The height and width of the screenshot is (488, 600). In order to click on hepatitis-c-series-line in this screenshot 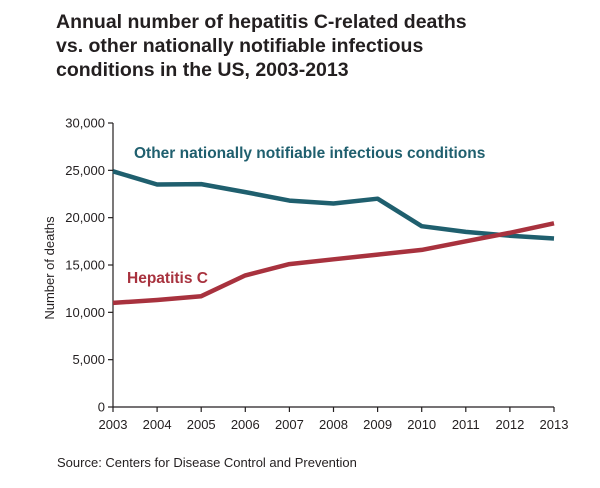, I will do `click(333, 263)`.